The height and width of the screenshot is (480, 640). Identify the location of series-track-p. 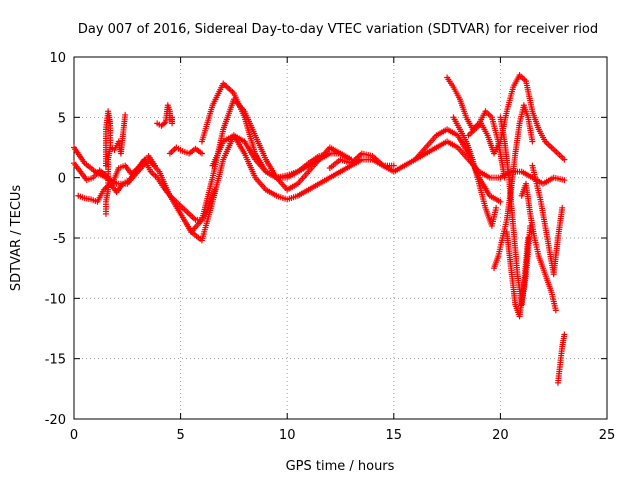
(538, 247).